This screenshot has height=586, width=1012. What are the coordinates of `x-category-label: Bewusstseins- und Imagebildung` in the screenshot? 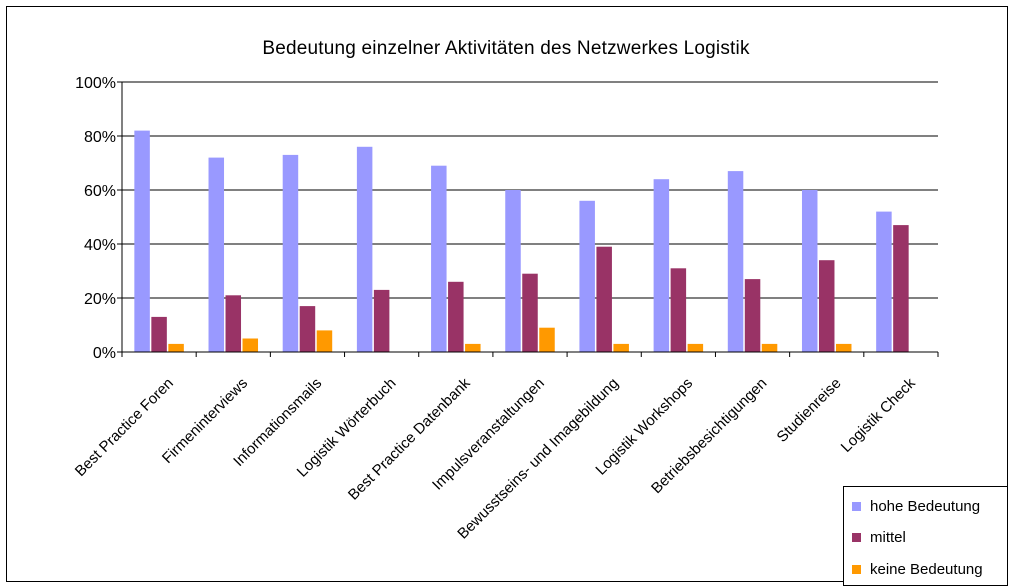 It's located at (538, 459).